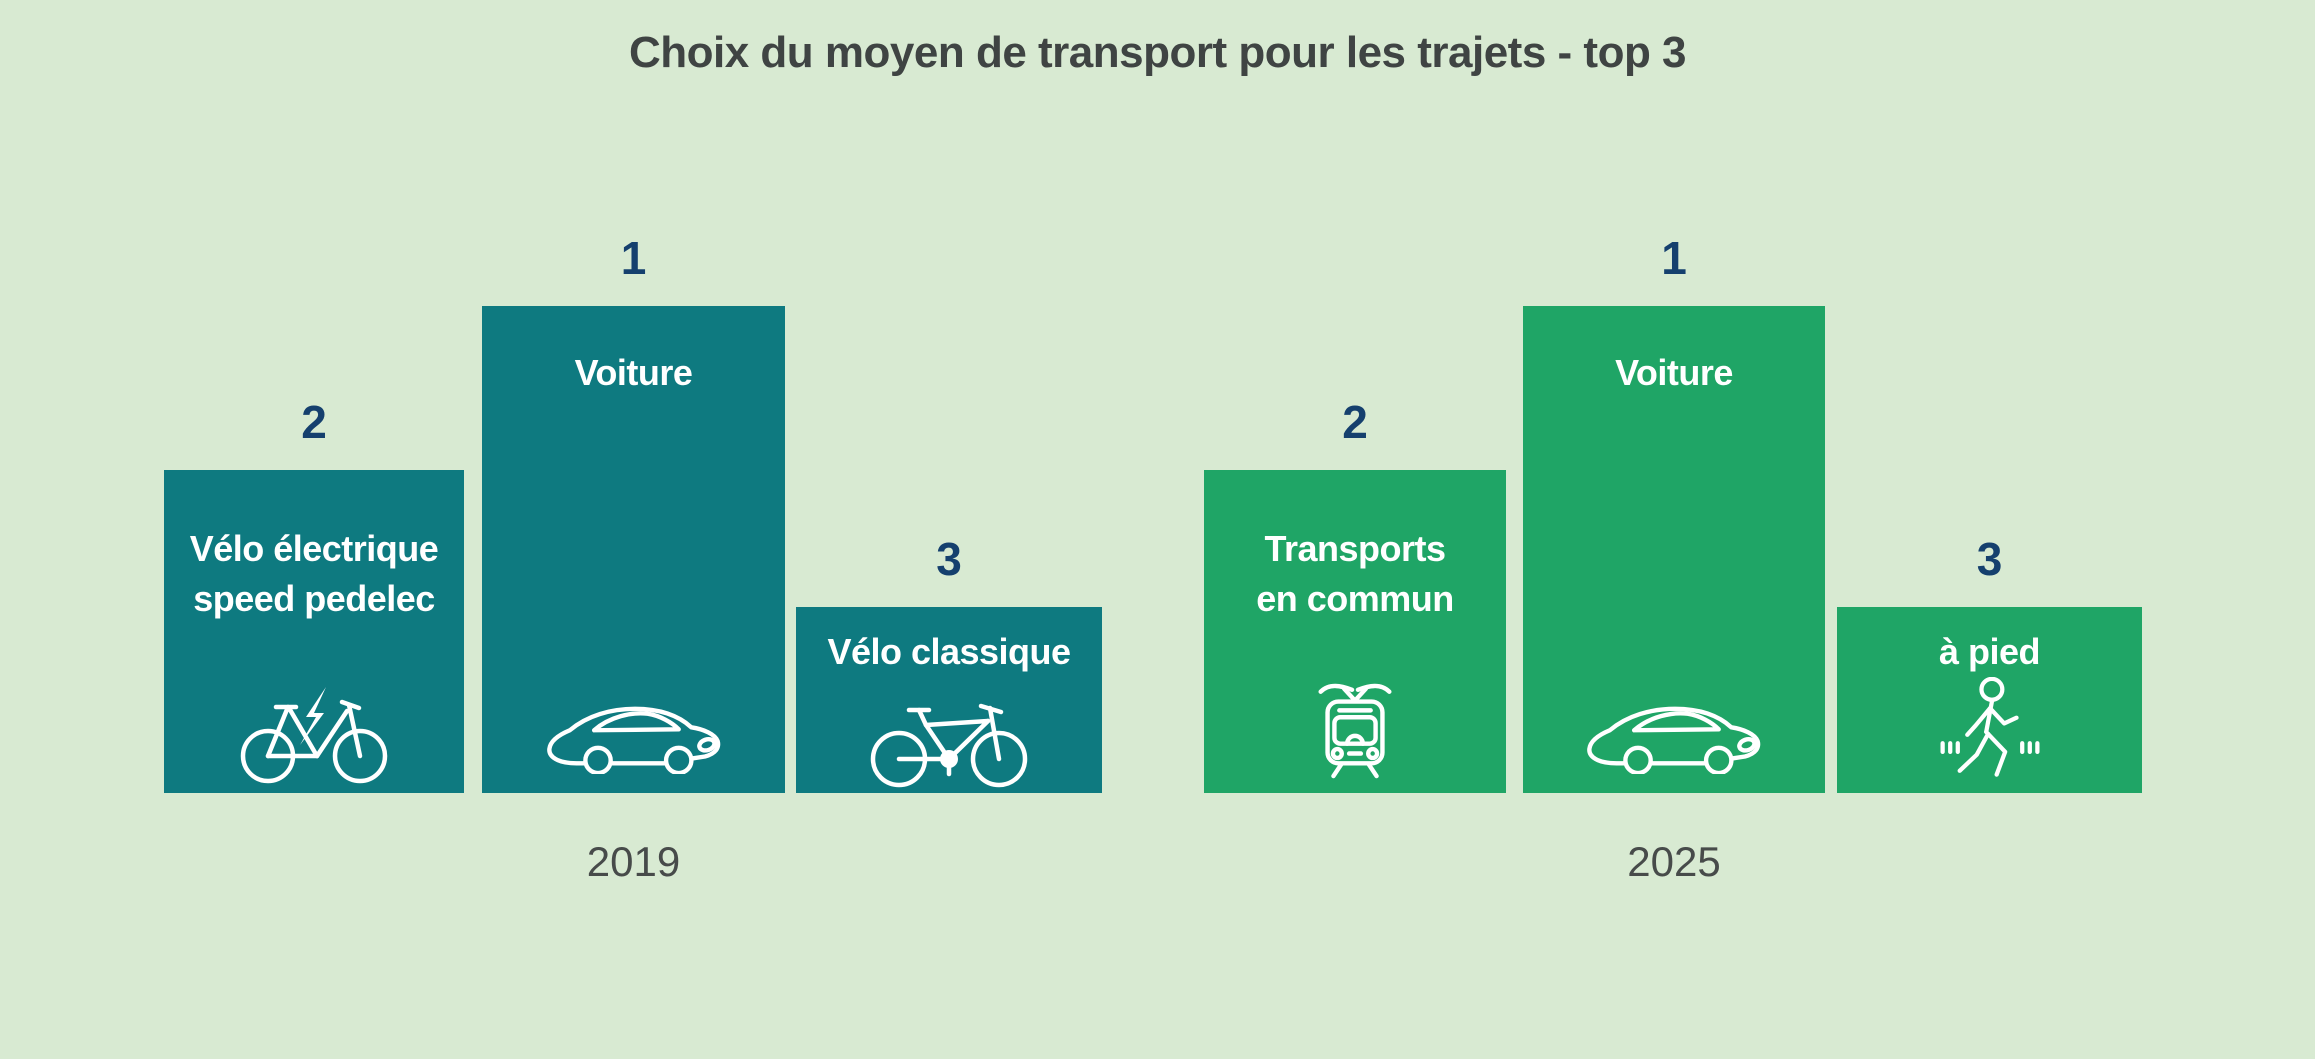 This screenshot has height=1059, width=2315. Describe the element at coordinates (949, 651) in the screenshot. I see `bar-label-line1: Vélo classique` at that location.